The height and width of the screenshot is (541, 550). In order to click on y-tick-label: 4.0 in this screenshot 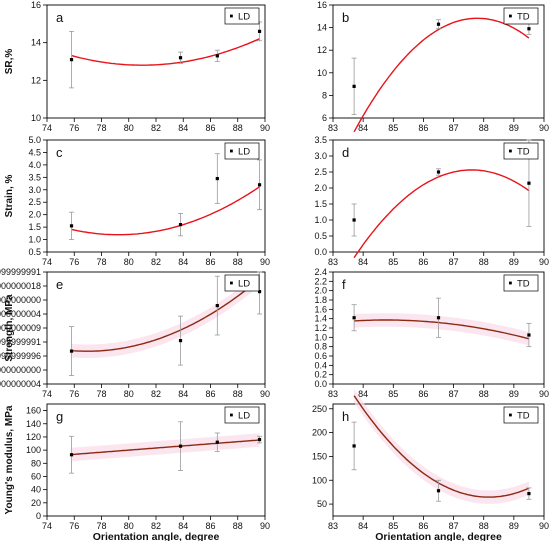, I will do `click(34, 165)`.